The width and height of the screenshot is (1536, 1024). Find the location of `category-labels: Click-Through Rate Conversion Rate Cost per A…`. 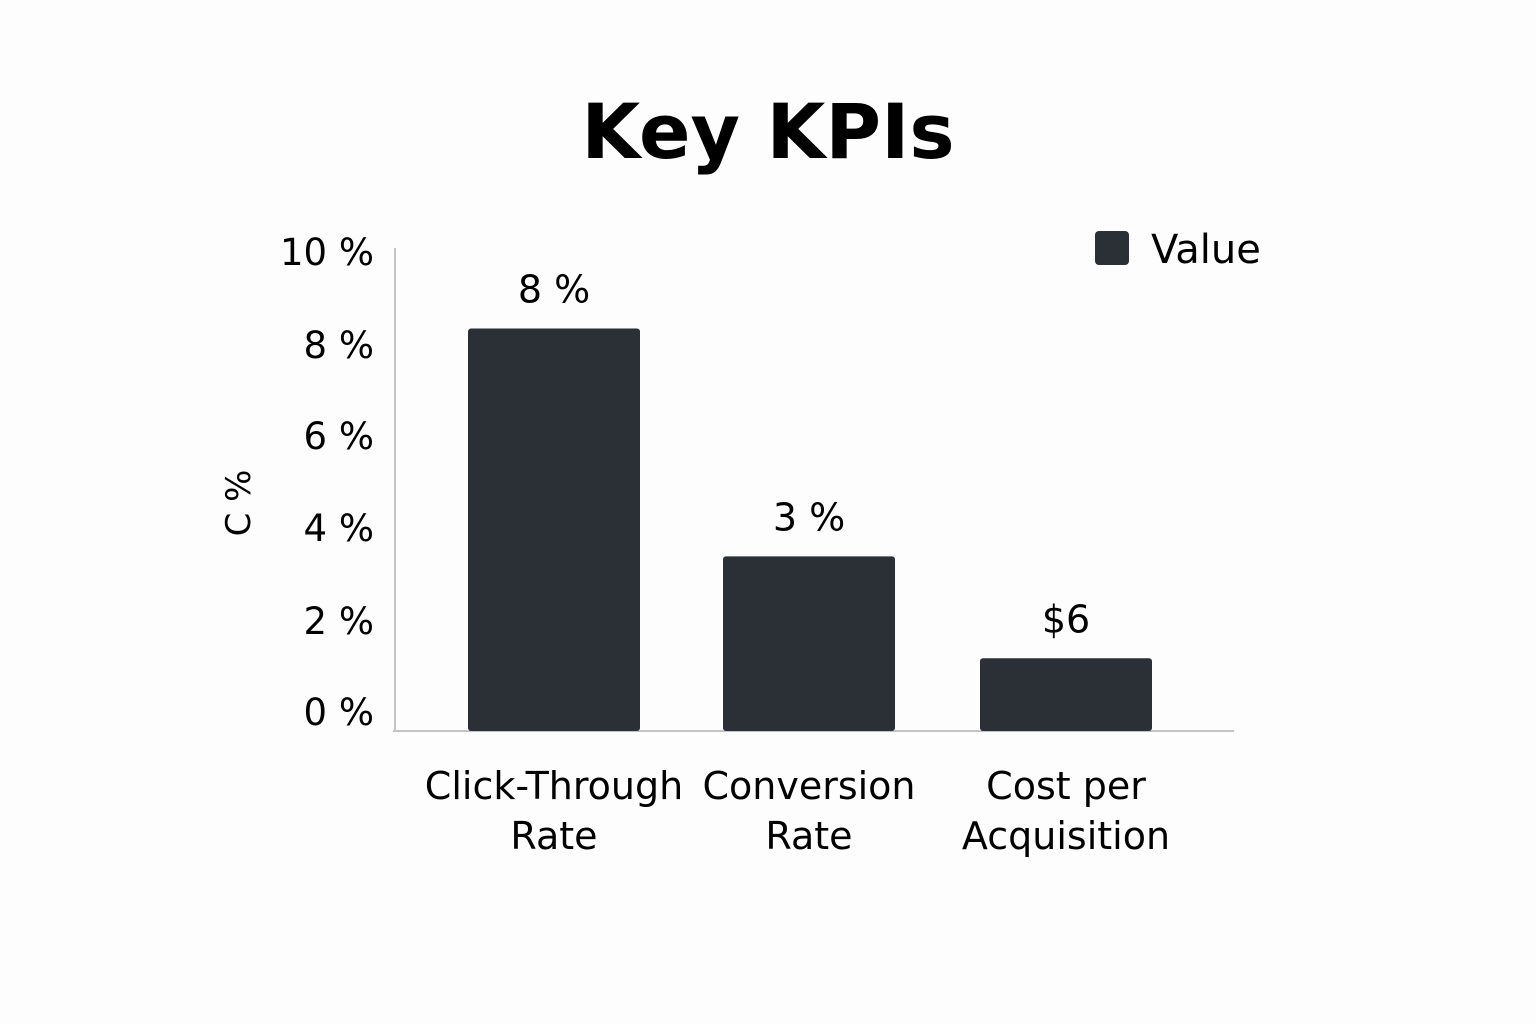

category-labels: Click-Through Rate Conversion Rate Cost per A… is located at coordinates (797, 811).